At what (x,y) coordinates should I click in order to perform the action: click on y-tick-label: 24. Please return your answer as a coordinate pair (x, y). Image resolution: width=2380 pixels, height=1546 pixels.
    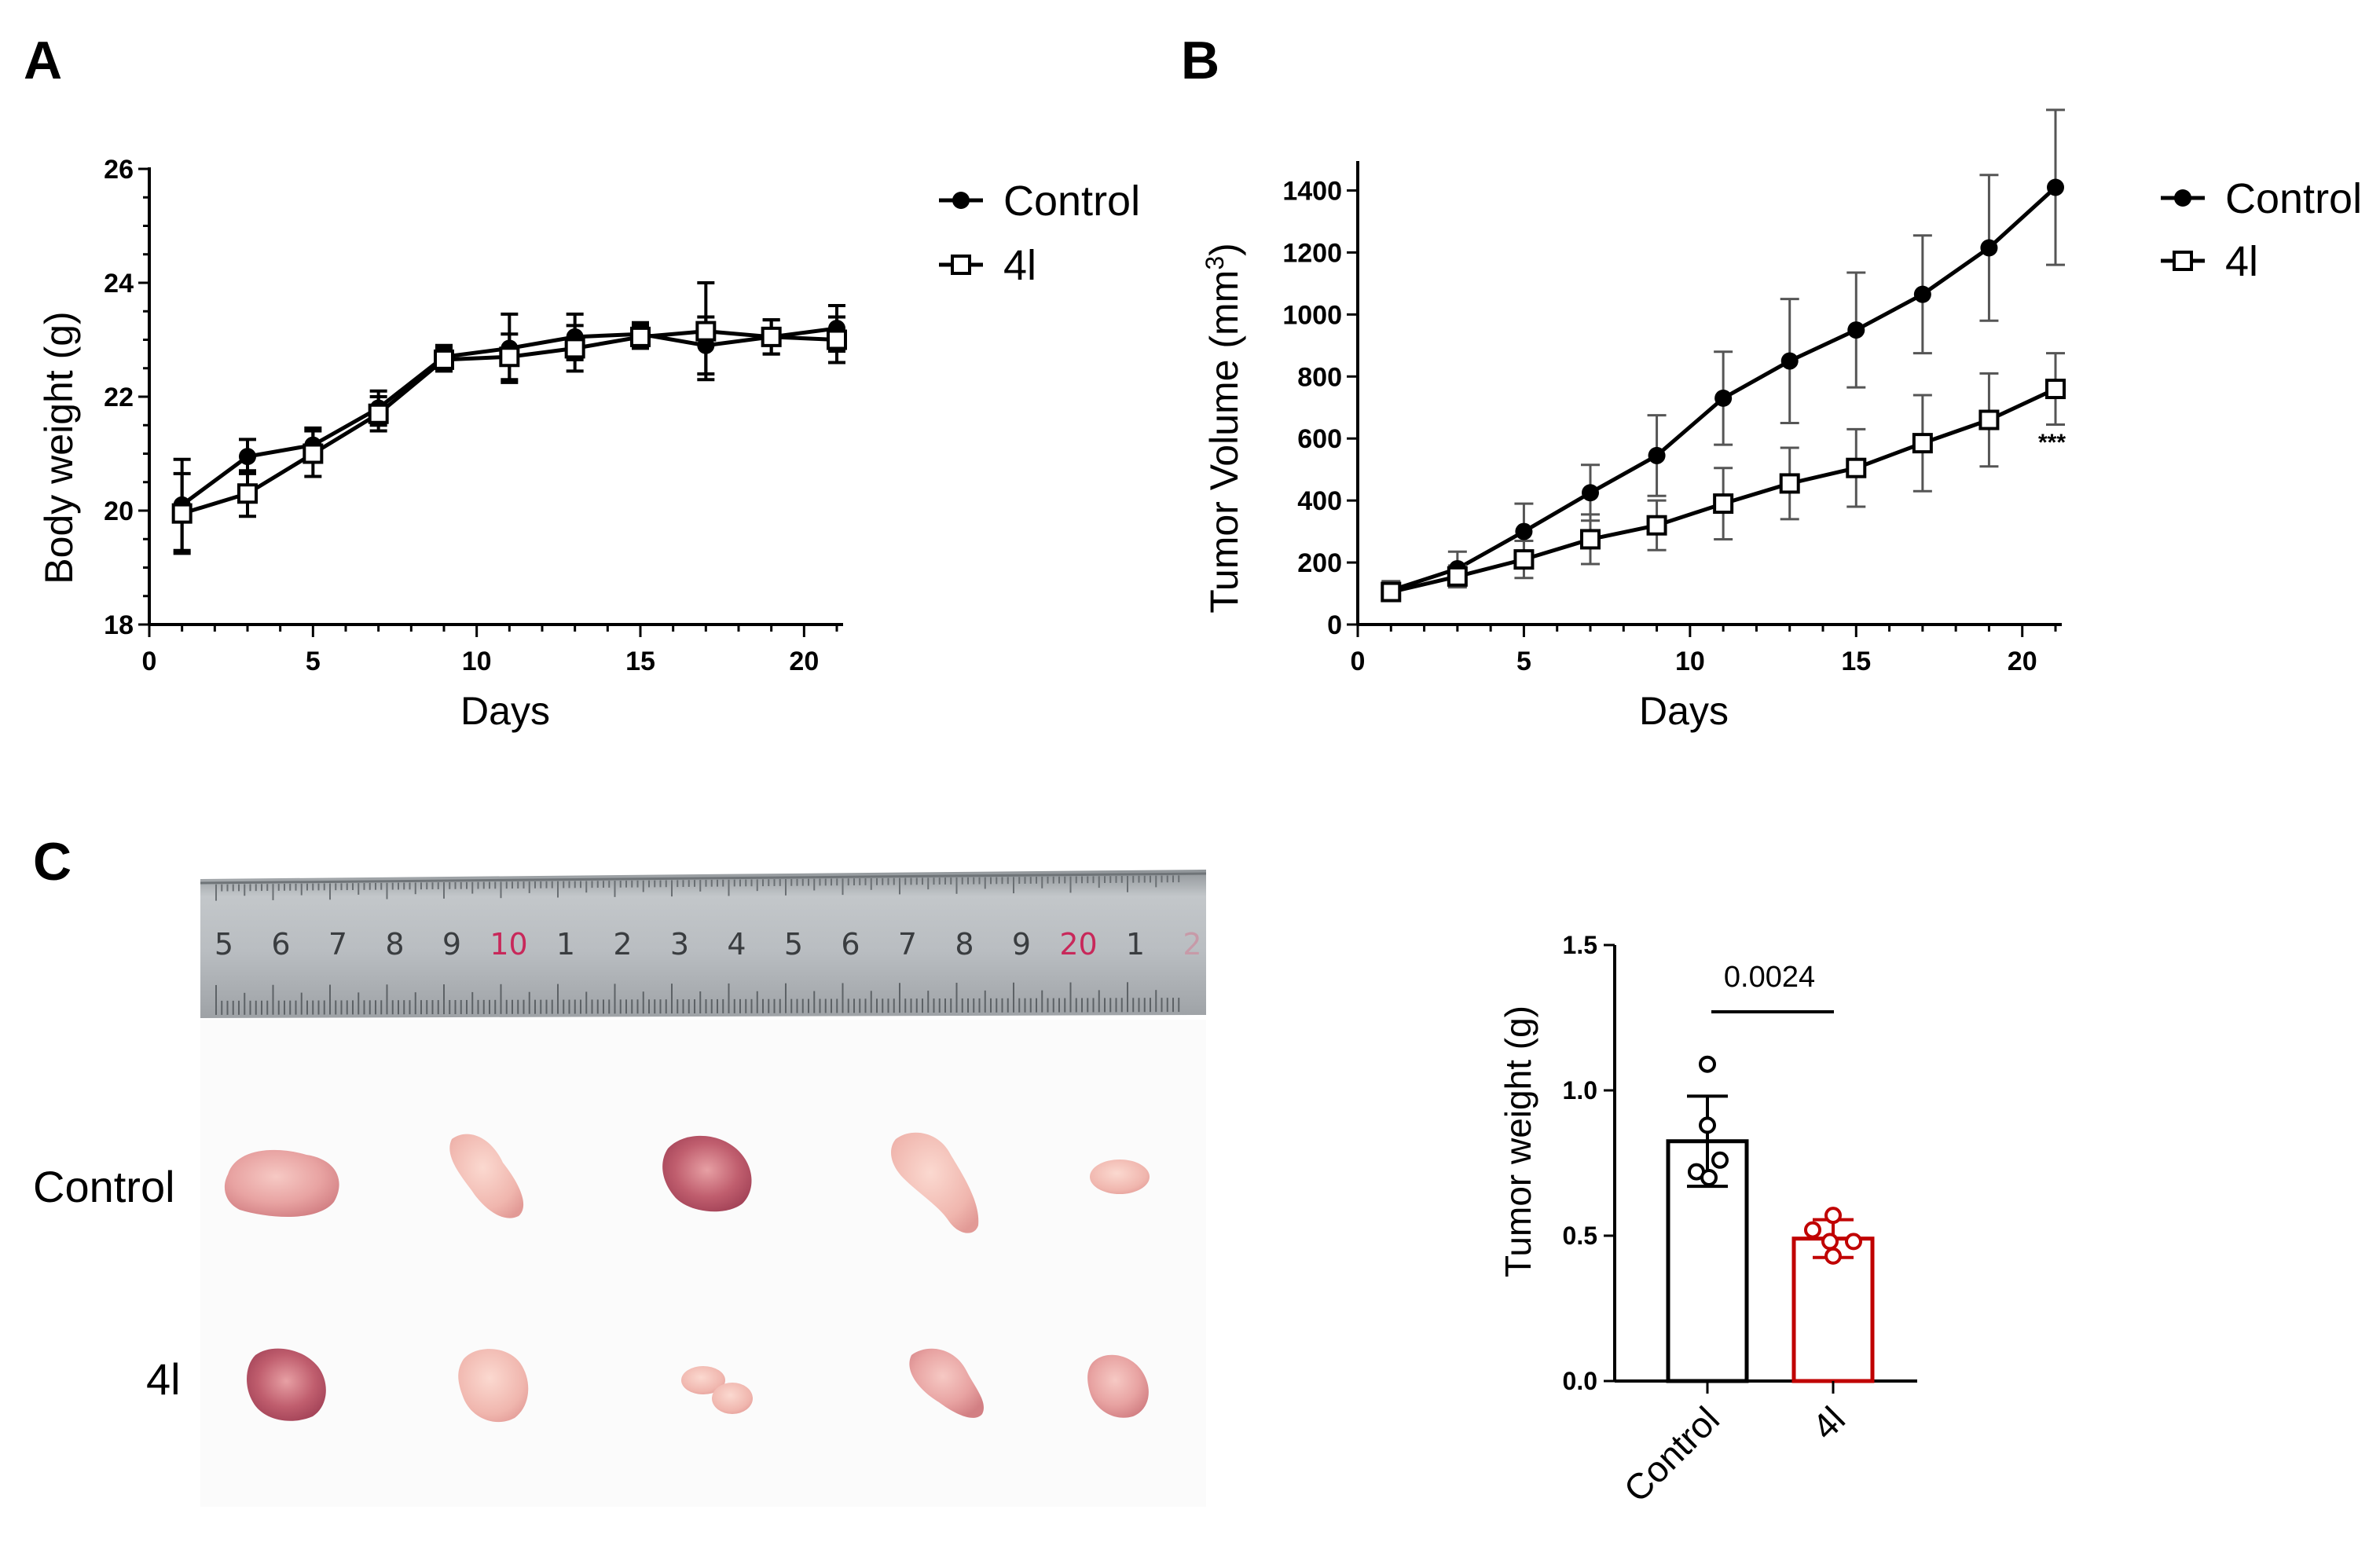
    Looking at the image, I should click on (119, 284).